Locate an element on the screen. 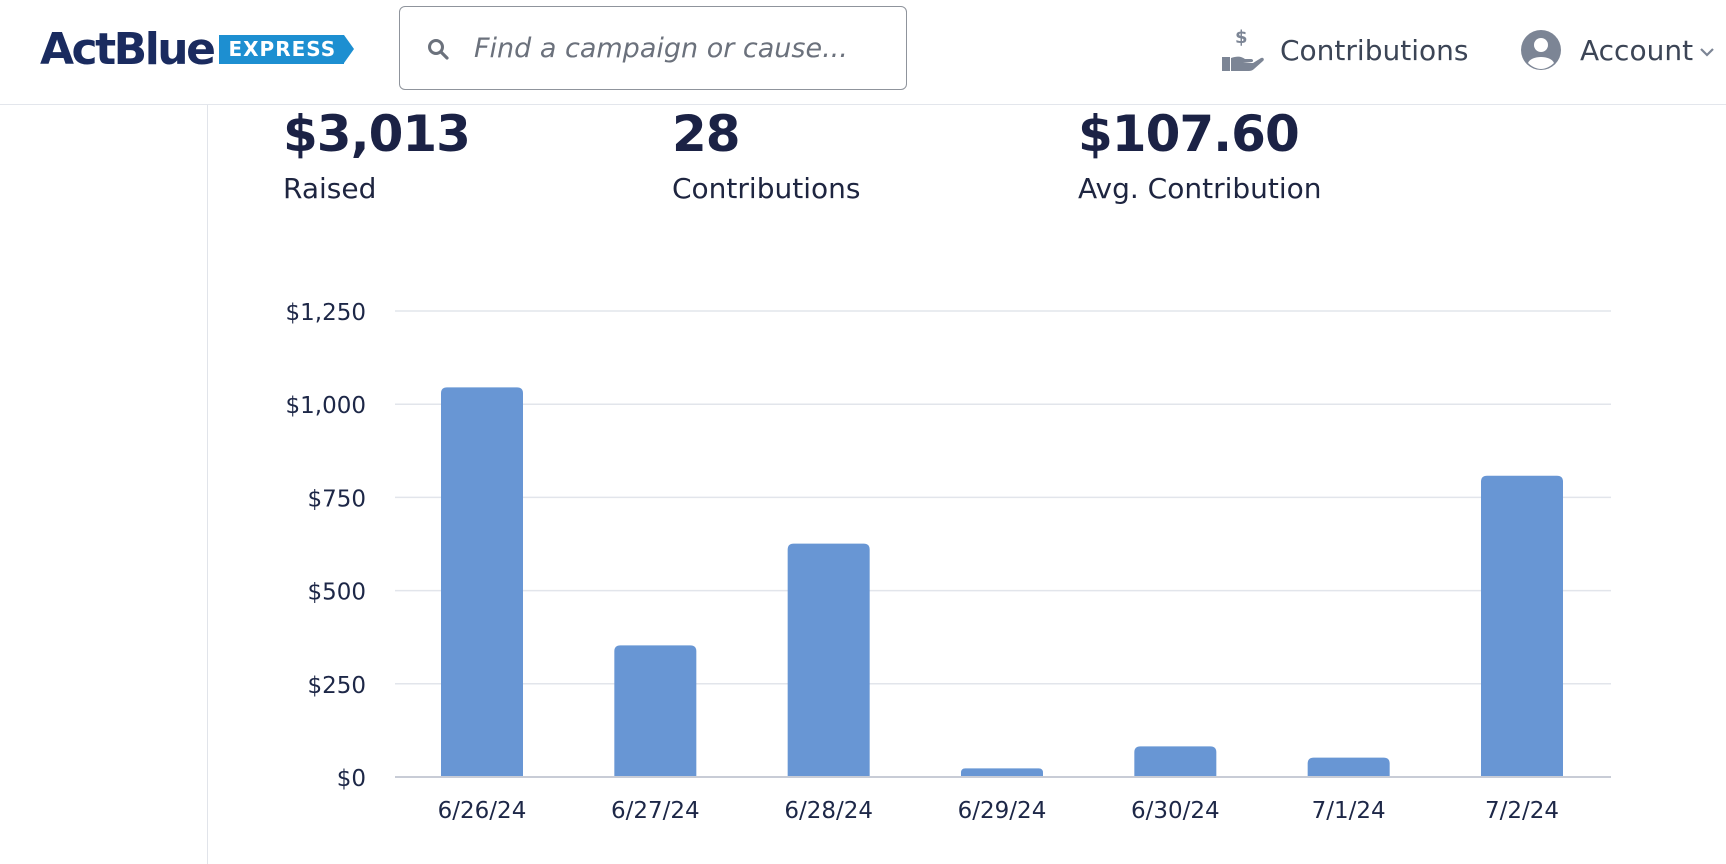 The width and height of the screenshot is (1726, 864). user-circle-icon is located at coordinates (1541, 50).